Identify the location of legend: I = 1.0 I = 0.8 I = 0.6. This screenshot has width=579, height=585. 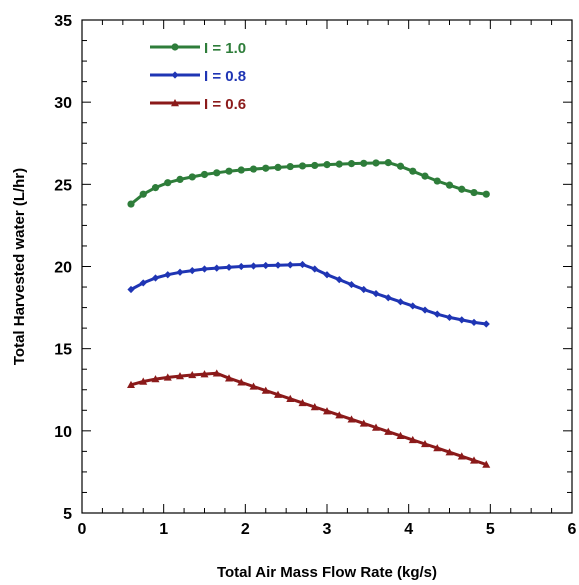
(198, 76).